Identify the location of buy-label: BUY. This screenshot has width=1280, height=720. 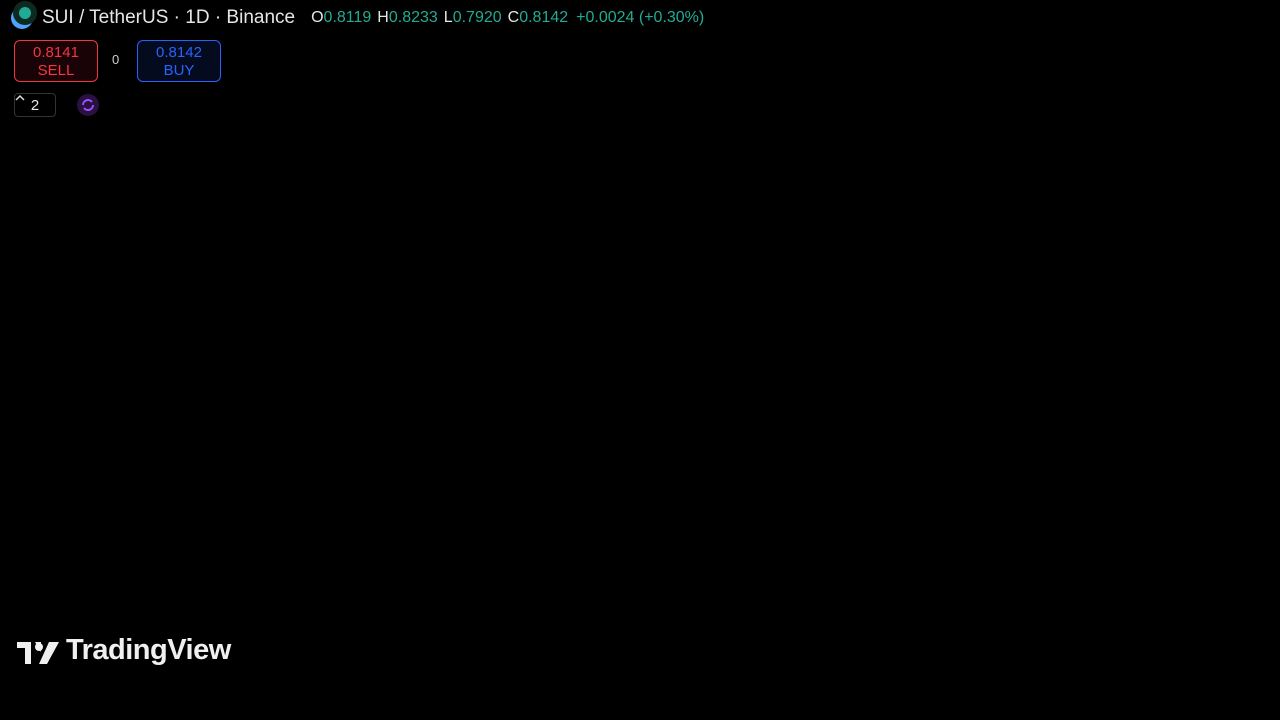
(179, 70).